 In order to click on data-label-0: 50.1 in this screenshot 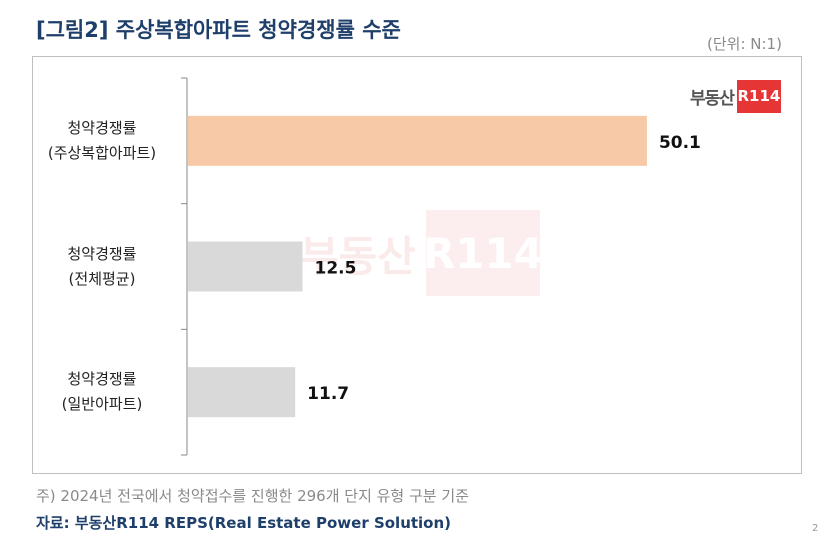, I will do `click(680, 143)`.